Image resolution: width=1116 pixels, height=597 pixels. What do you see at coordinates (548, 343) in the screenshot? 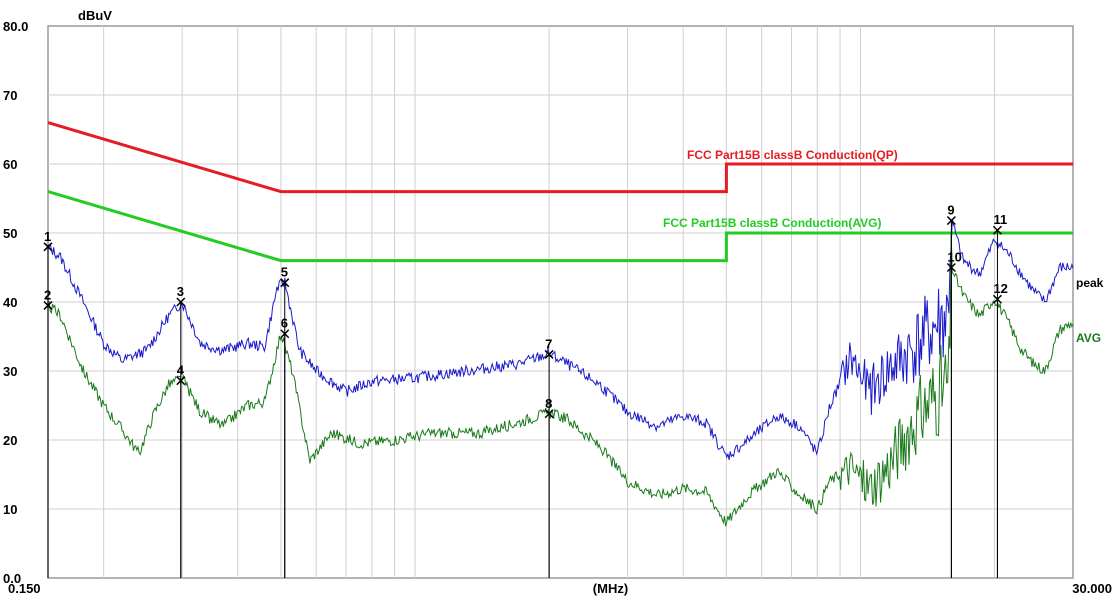
I see `marker-label: 7` at bounding box center [548, 343].